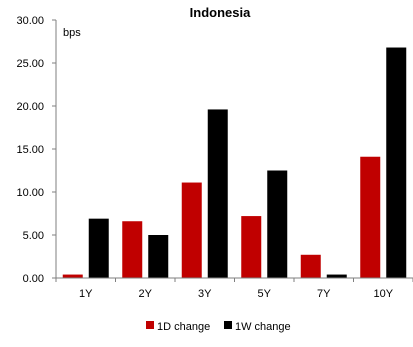 The height and width of the screenshot is (347, 413). Describe the element at coordinates (30, 150) in the screenshot. I see `y-tick-label: 15.00` at that location.